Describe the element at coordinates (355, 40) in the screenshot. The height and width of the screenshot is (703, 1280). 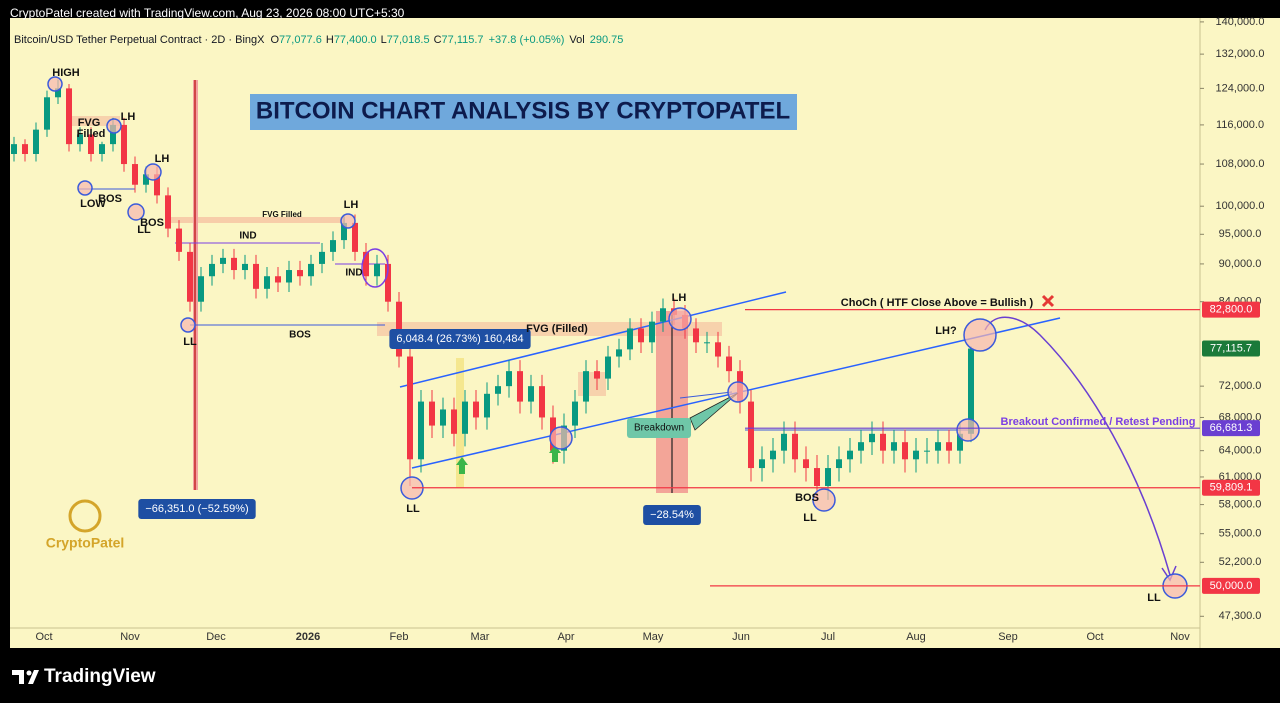
I see `legend-item: 77,400.0` at that location.